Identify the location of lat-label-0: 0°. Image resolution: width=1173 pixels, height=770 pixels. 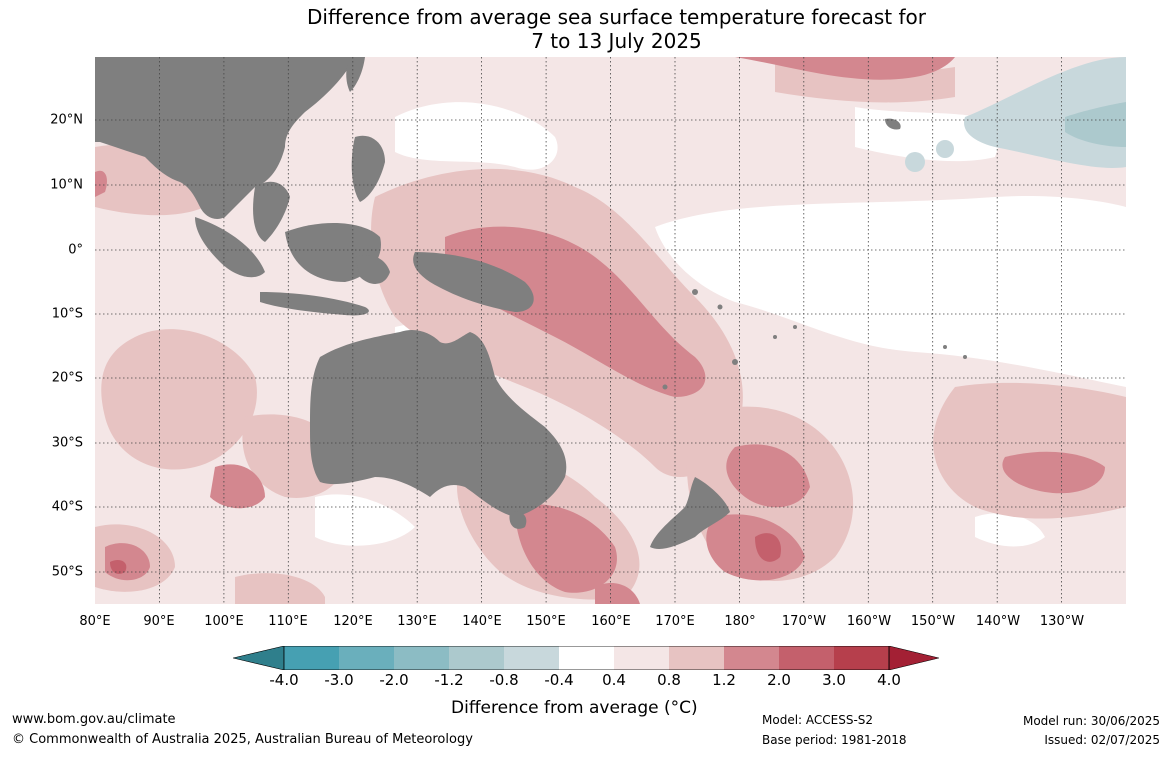
(75, 250).